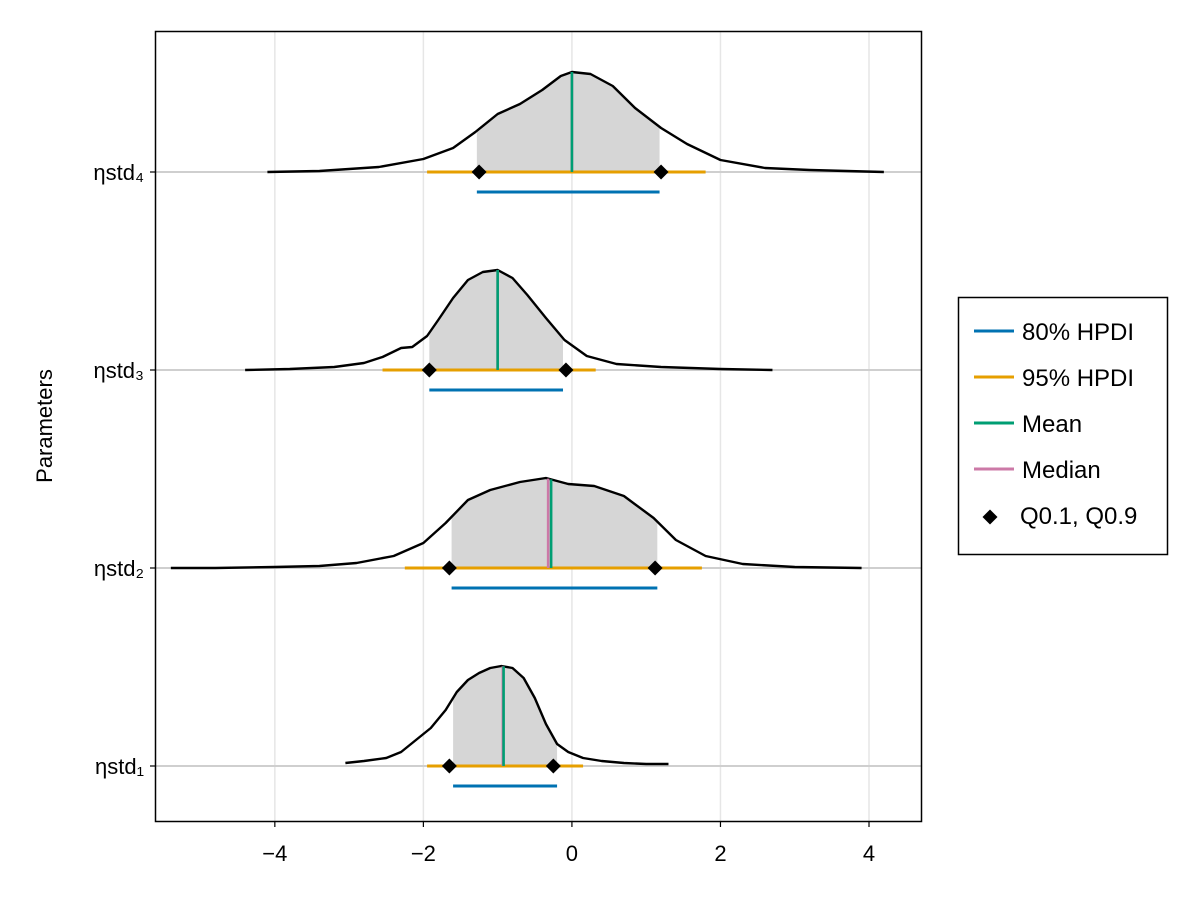  What do you see at coordinates (423, 853) in the screenshot?
I see `x-tick-label: −2` at bounding box center [423, 853].